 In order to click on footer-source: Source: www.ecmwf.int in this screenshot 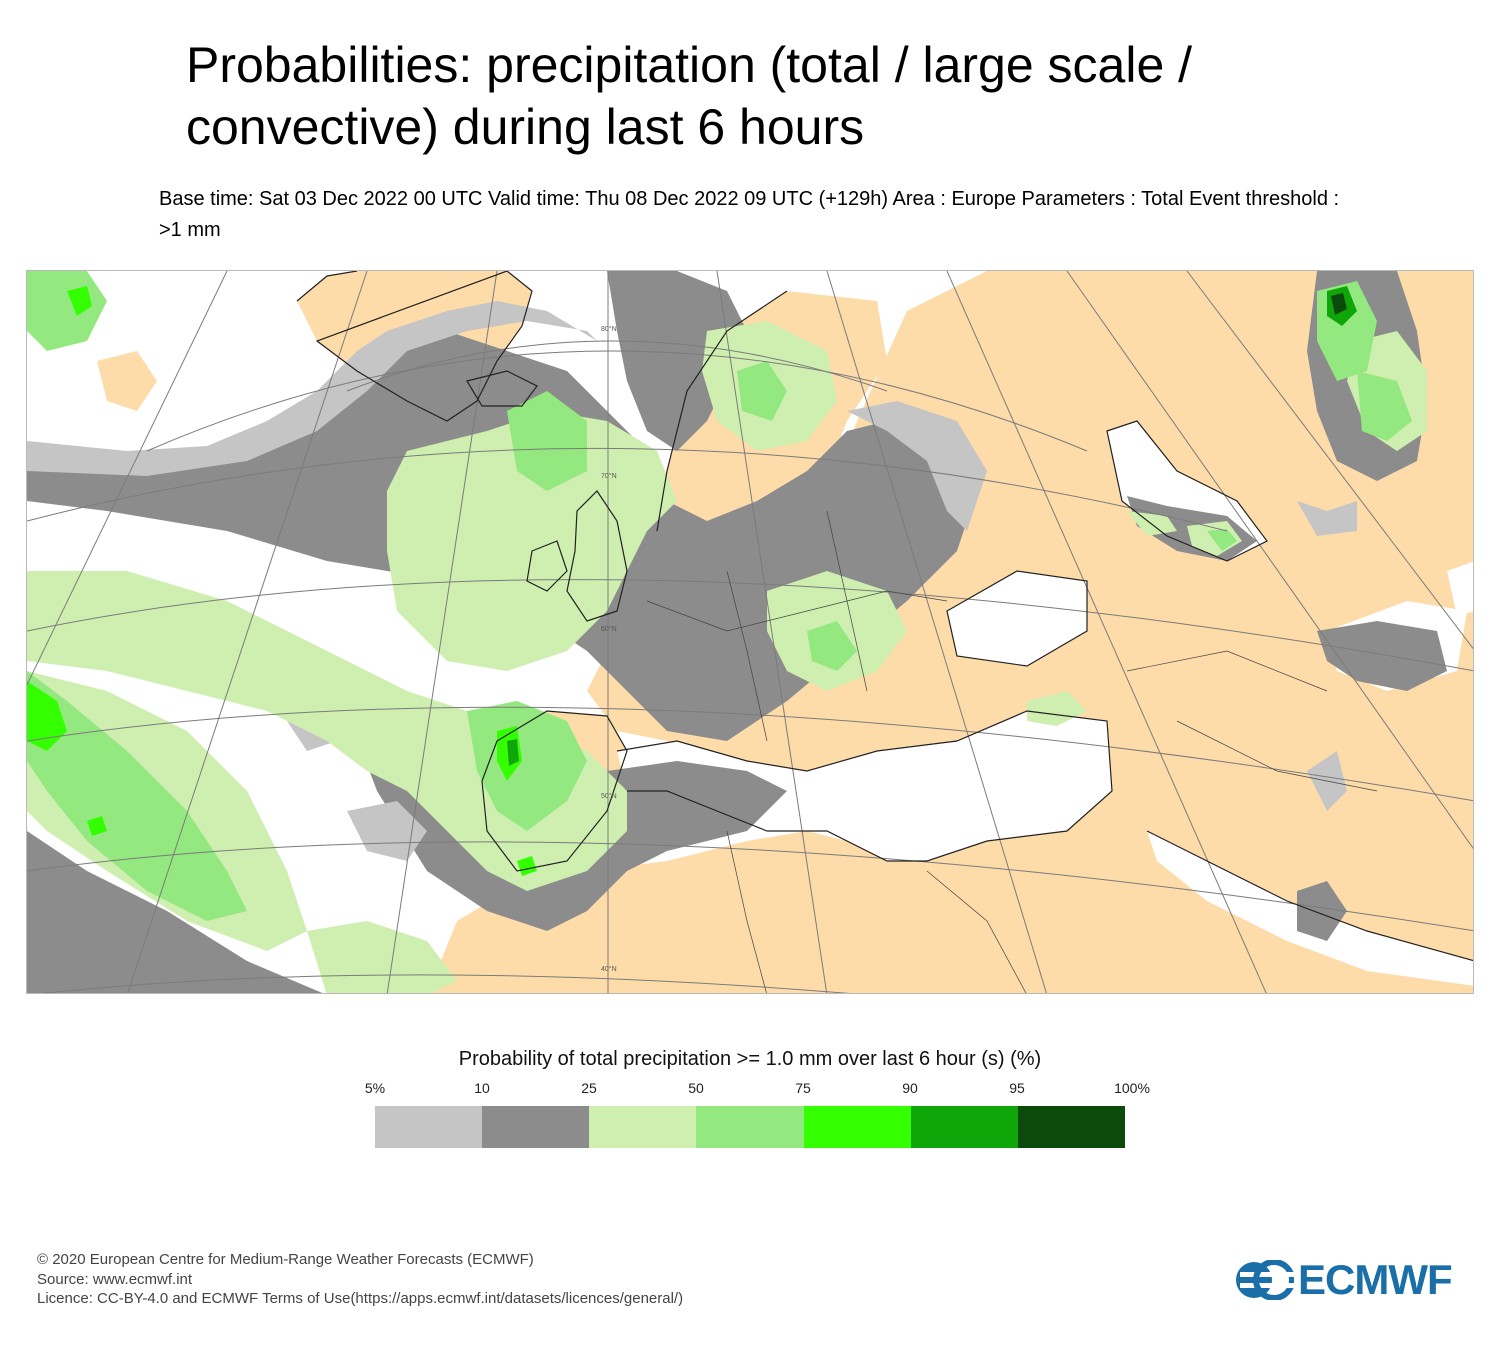, I will do `click(115, 1279)`.